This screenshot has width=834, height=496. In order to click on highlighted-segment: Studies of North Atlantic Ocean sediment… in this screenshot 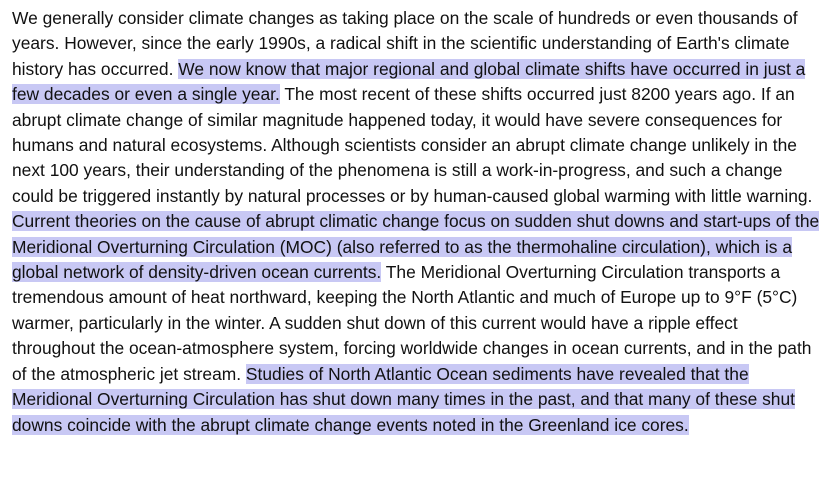, I will do `click(403, 399)`.